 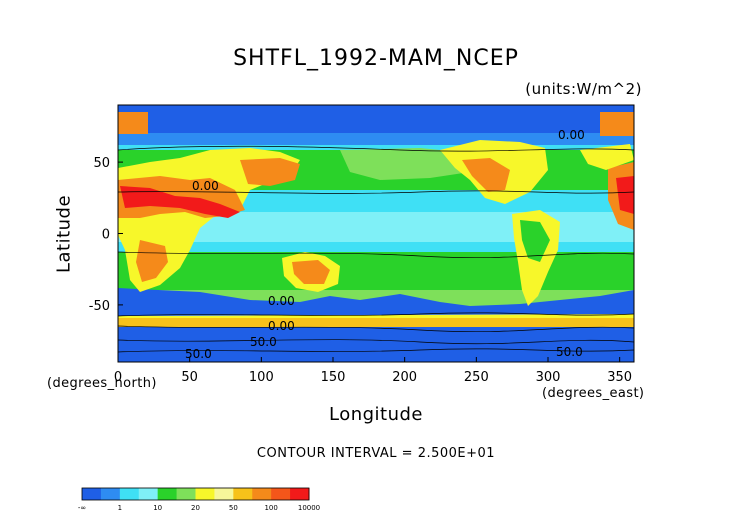 What do you see at coordinates (376, 121) in the screenshot?
I see `field-arctic` at bounding box center [376, 121].